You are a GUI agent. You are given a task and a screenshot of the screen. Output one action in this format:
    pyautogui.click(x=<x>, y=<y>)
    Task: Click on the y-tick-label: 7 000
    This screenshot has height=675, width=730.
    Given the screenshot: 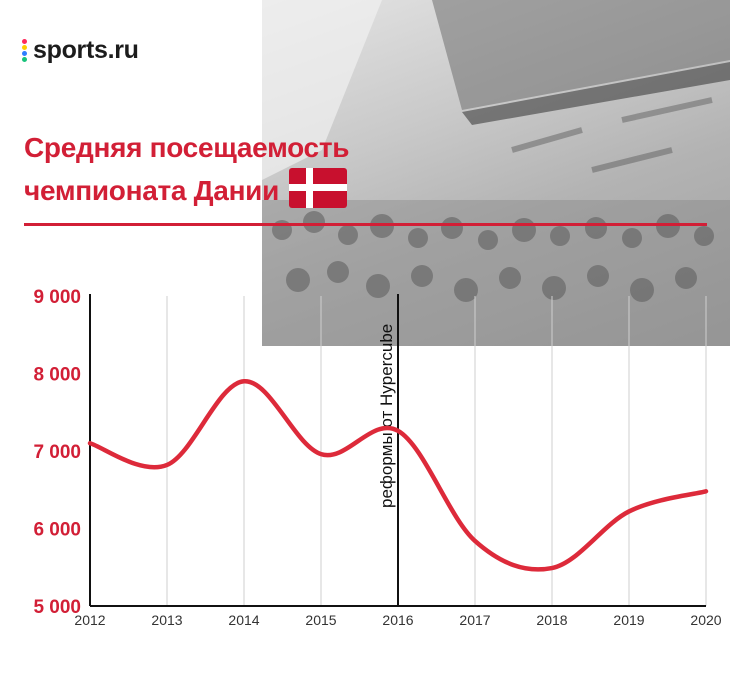 What is the action you would take?
    pyautogui.click(x=57, y=452)
    